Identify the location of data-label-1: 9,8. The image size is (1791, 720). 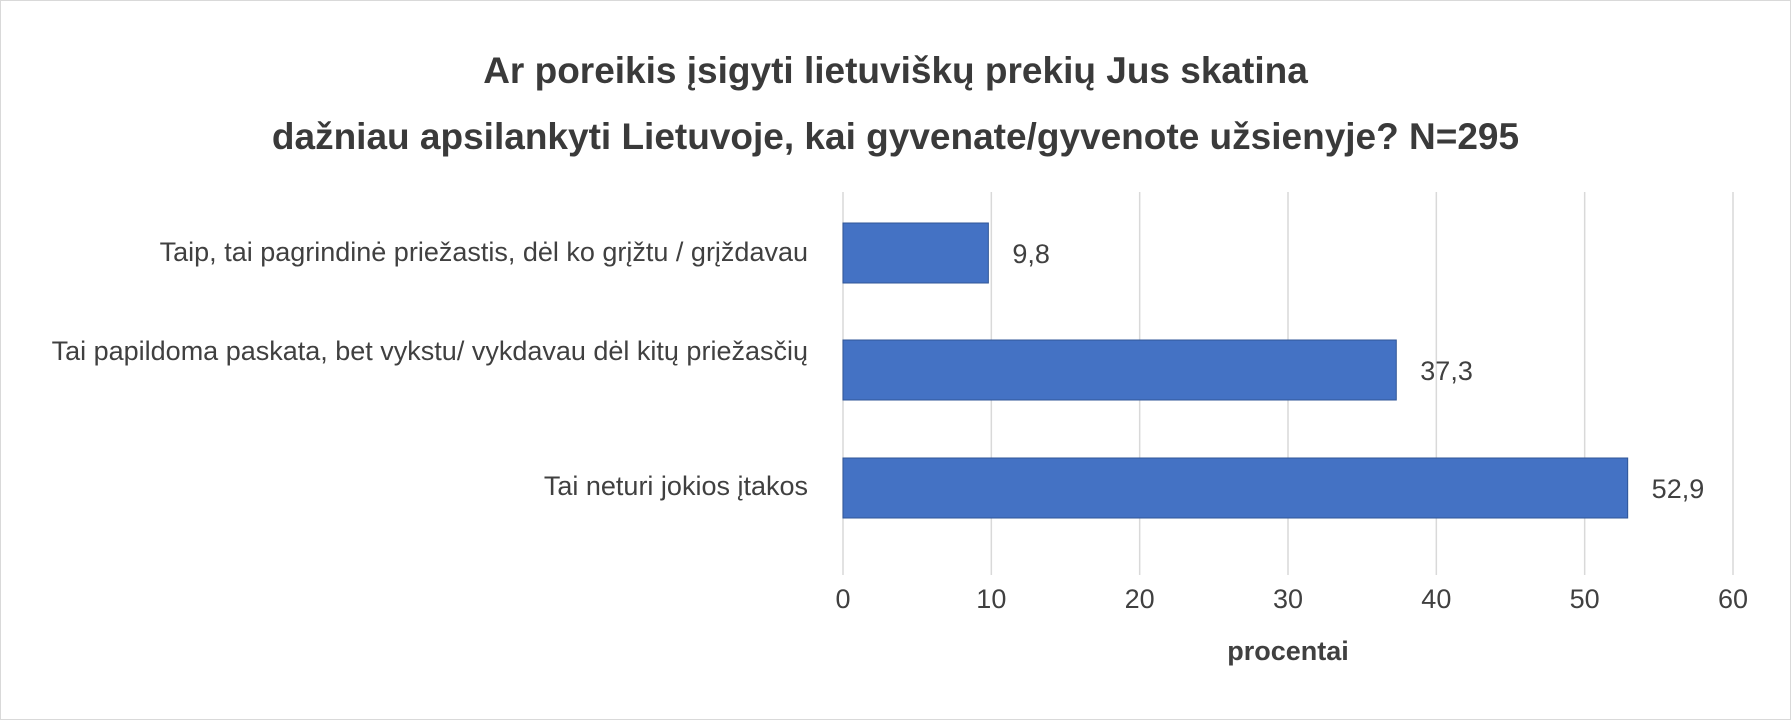
(1031, 254).